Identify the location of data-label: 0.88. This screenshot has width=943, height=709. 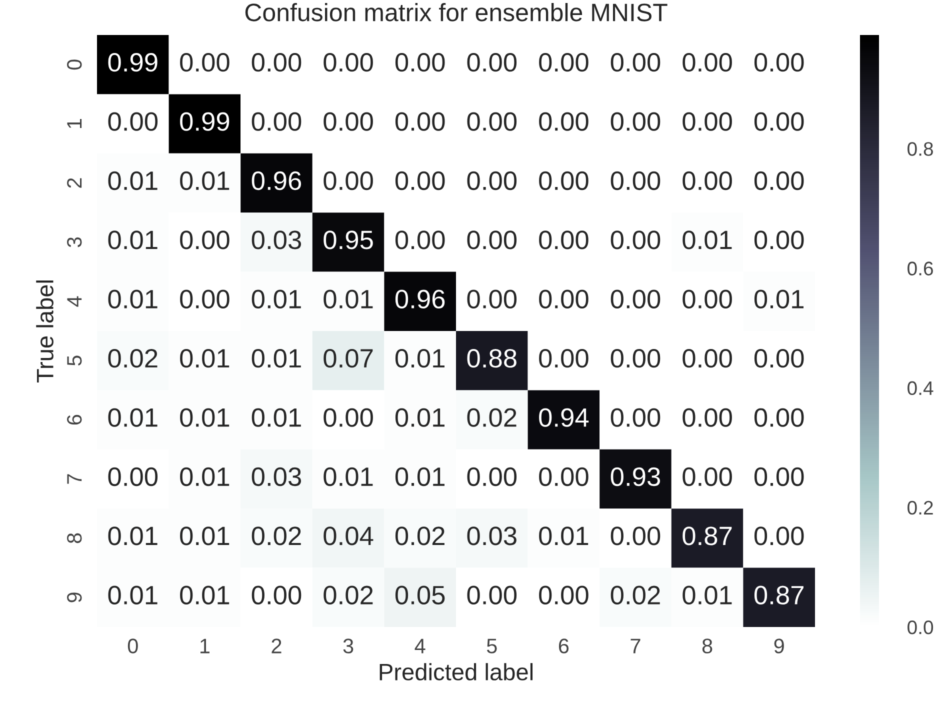
(491, 358).